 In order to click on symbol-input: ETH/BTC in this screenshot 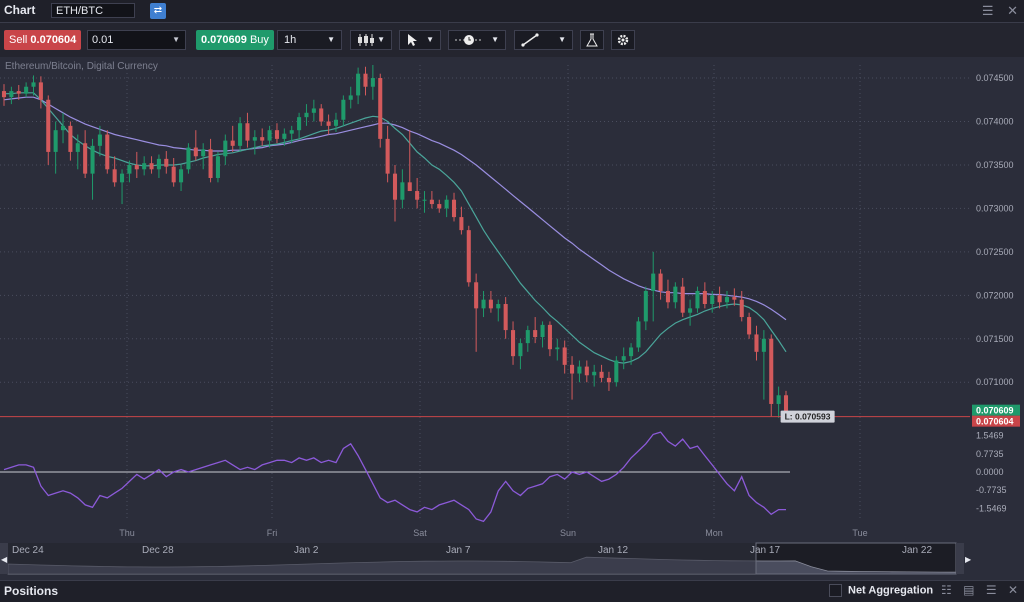, I will do `click(93, 10)`.